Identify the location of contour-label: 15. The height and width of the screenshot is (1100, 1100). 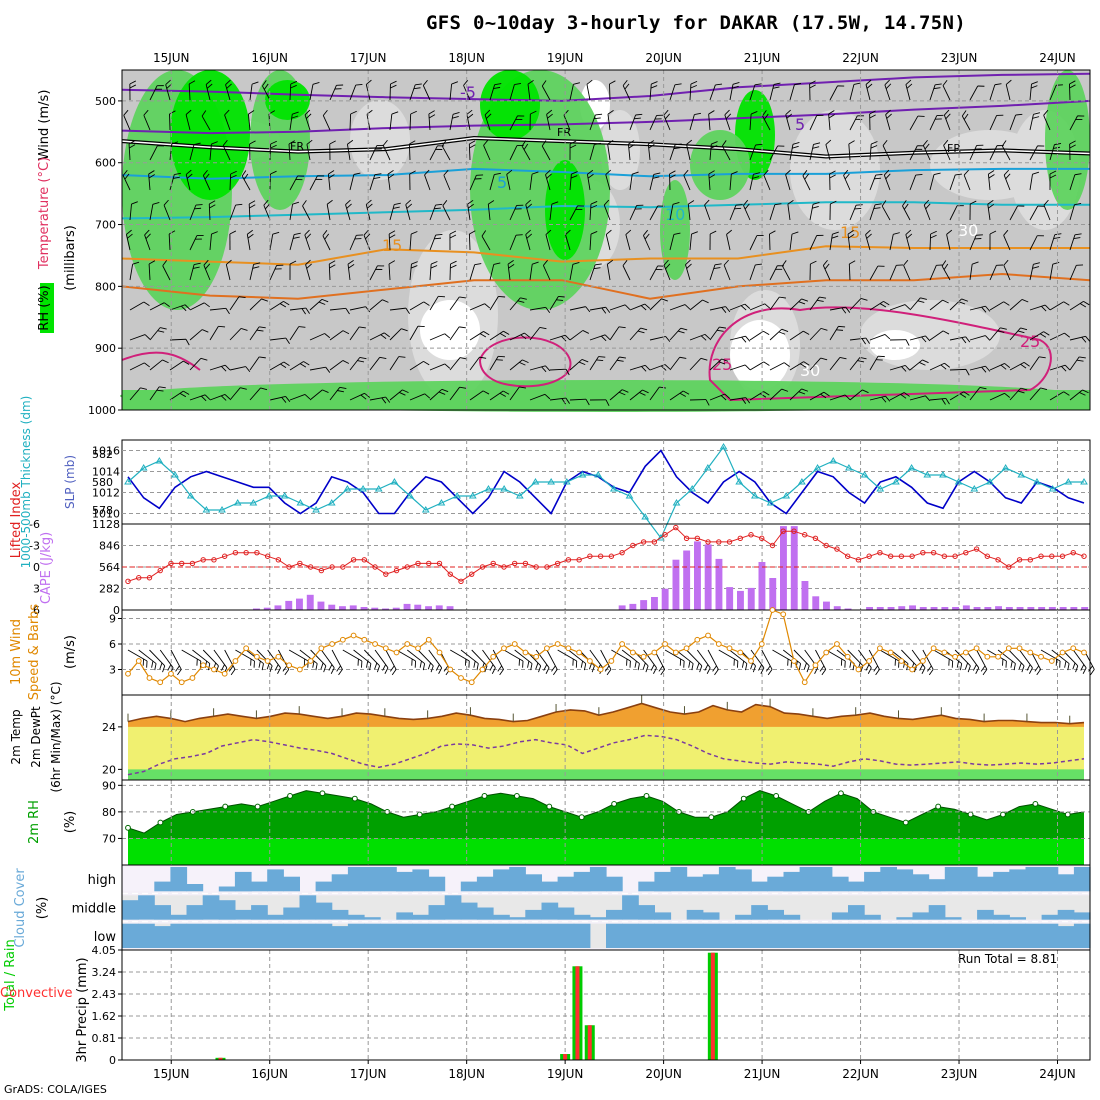
(392, 245).